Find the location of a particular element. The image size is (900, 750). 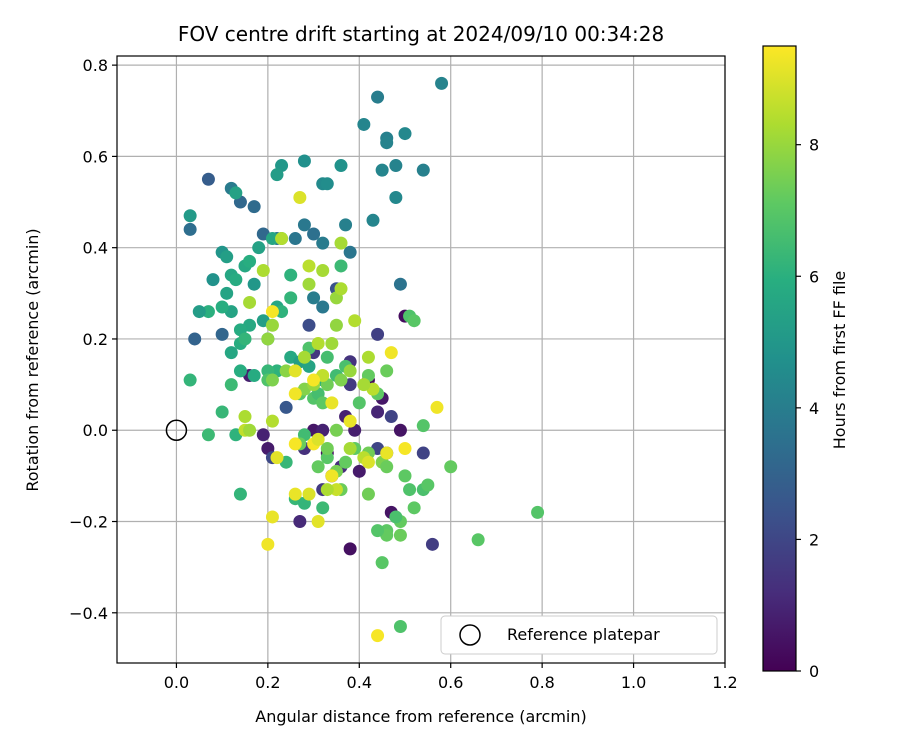

colorbar-tick-label: 6 is located at coordinates (814, 276).